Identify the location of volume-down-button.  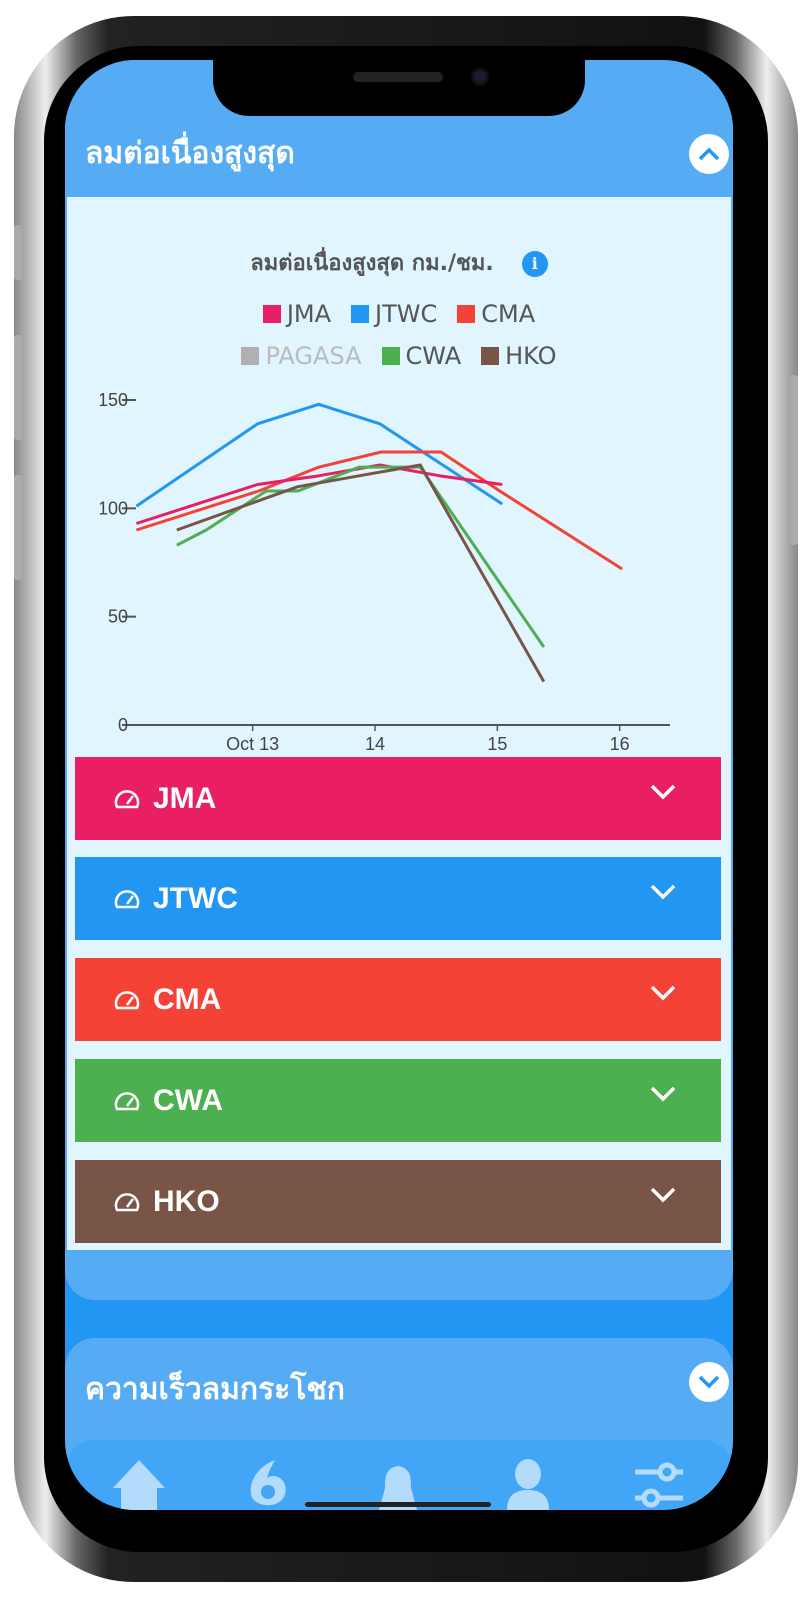
(18, 527).